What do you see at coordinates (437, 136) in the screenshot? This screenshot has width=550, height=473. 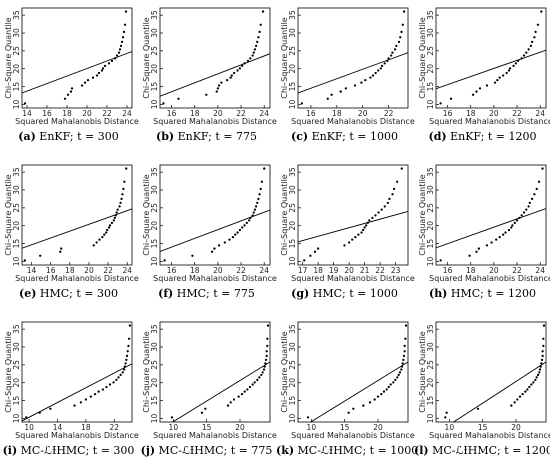 I see `caption-letter: (d)` at bounding box center [437, 136].